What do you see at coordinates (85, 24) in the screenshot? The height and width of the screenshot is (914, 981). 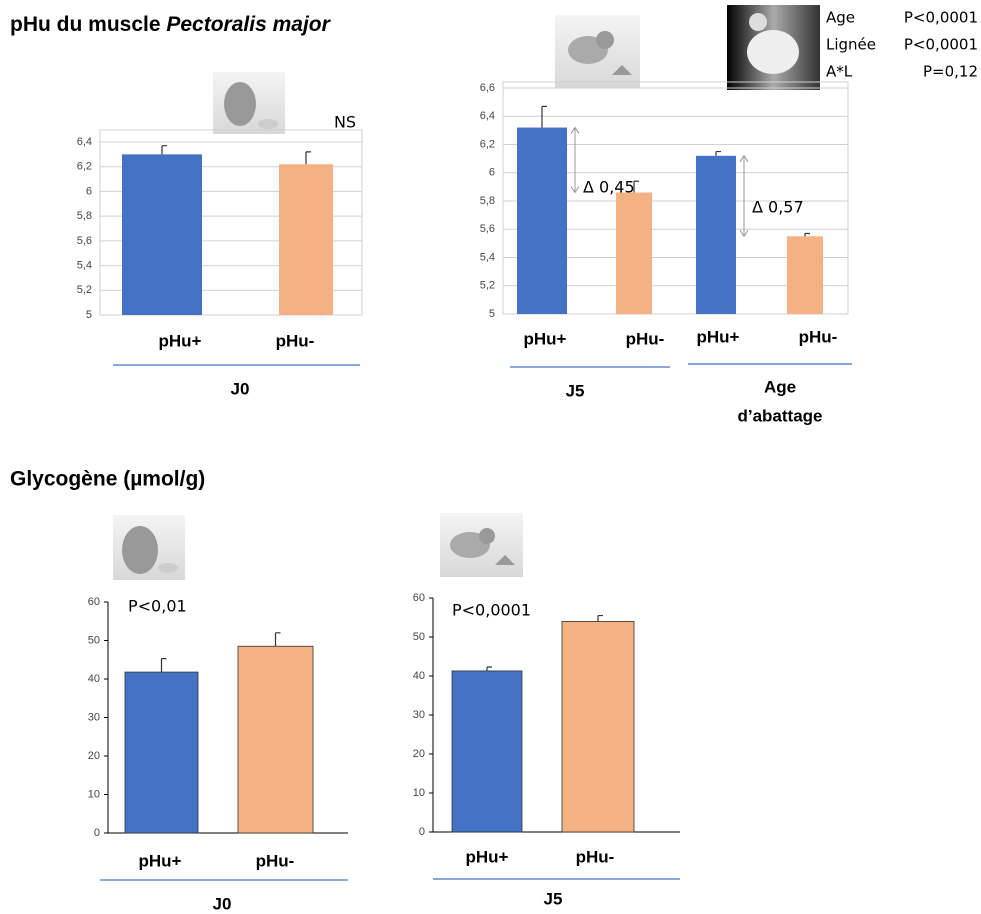 I see `heading-text: pHu du muscle` at bounding box center [85, 24].